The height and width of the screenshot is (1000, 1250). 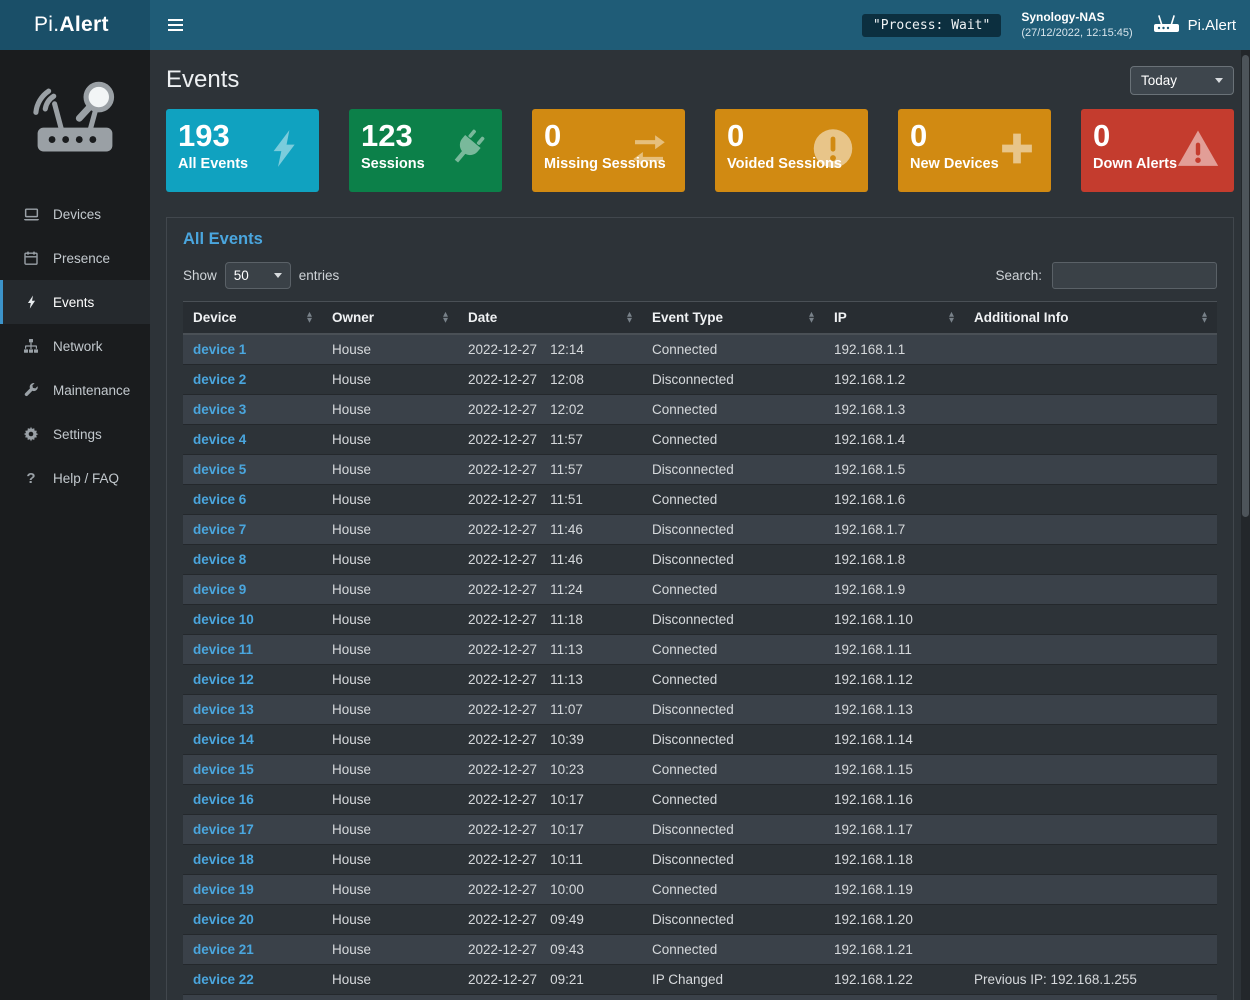 I want to click on date-cell: 2022-12-27 11:46, so click(x=550, y=529).